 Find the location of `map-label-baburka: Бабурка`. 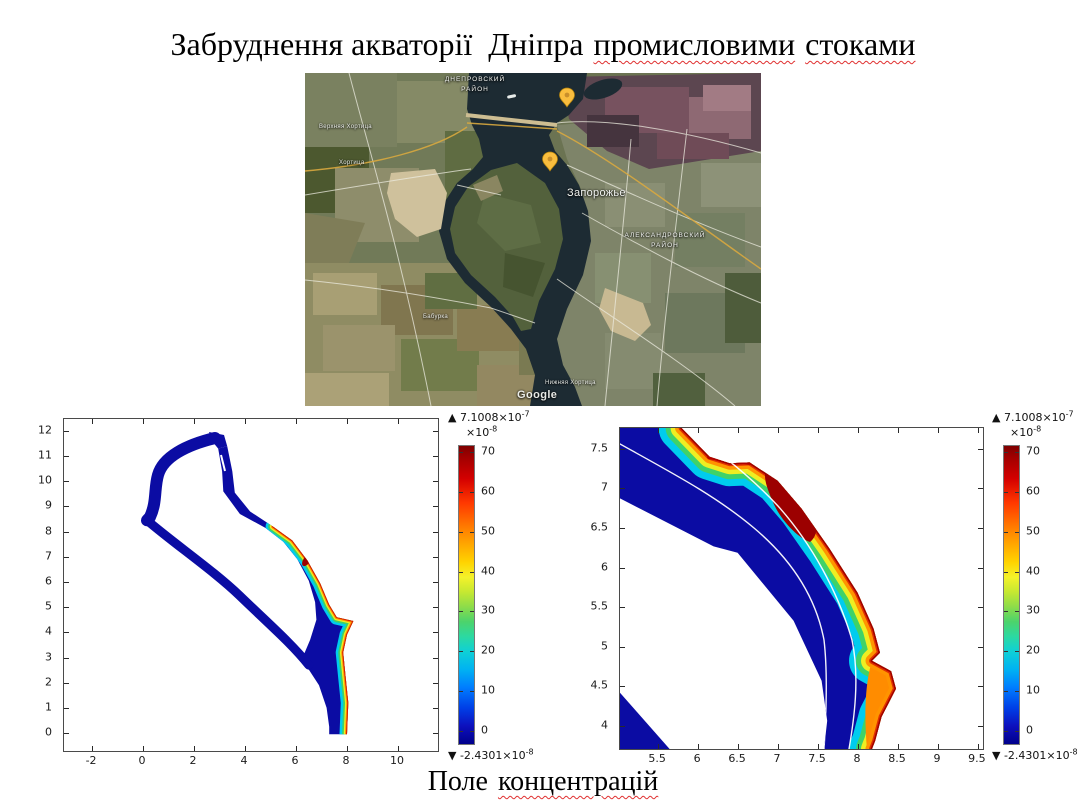

map-label-baburka: Бабурка is located at coordinates (436, 317).